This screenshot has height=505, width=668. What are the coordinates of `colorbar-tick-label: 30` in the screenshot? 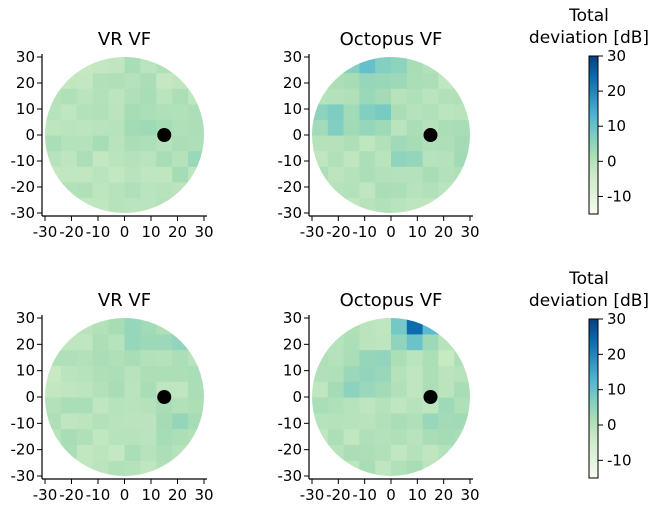 It's located at (616, 319).